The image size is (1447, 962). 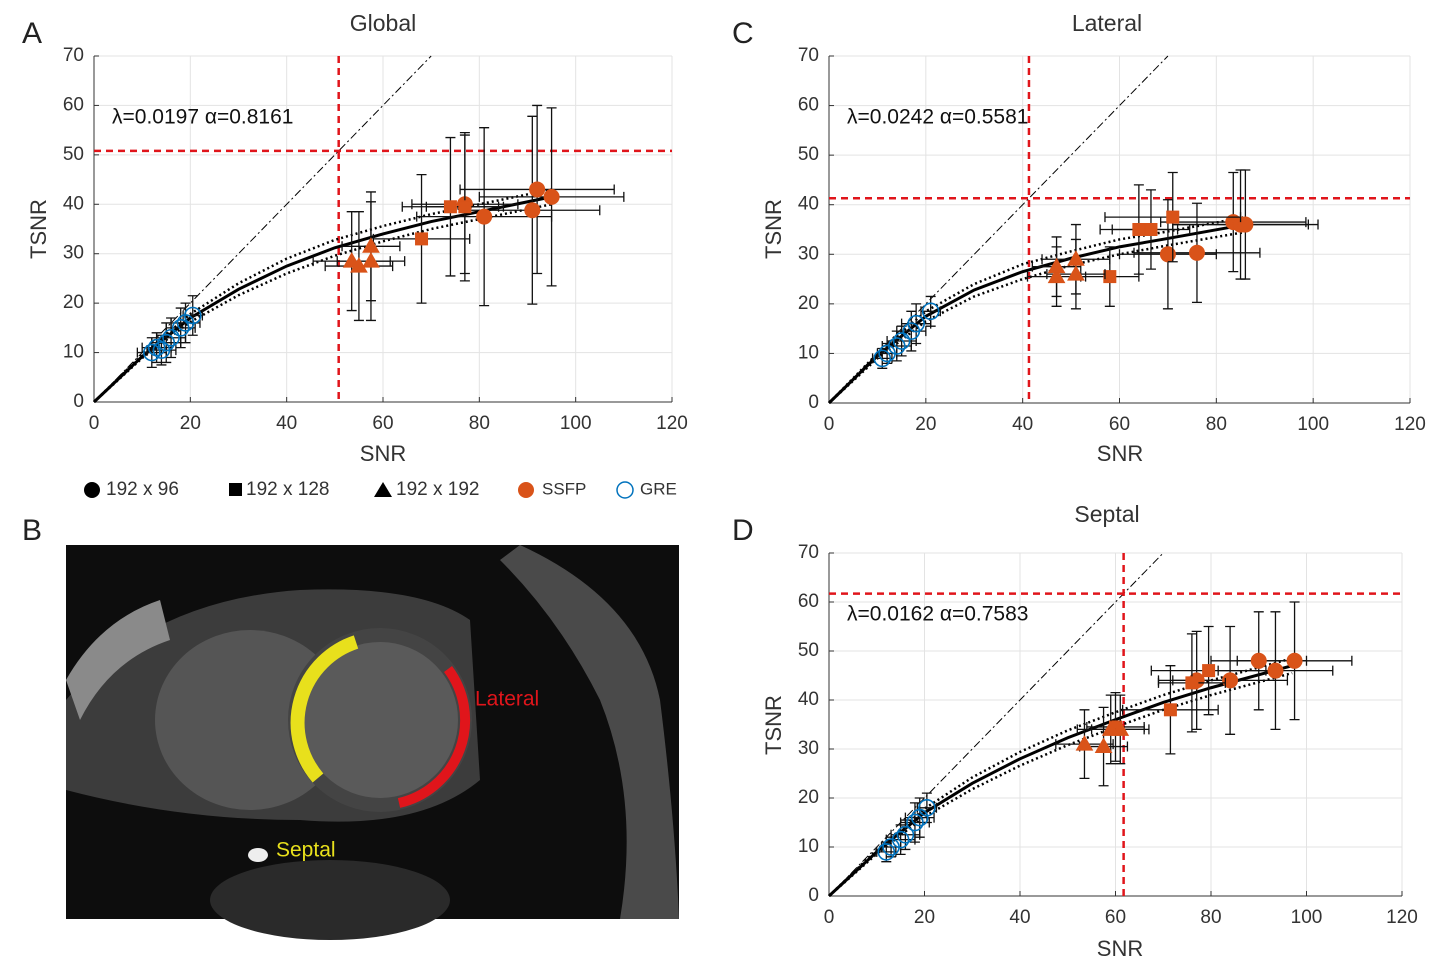 What do you see at coordinates (808, 797) in the screenshot?
I see `y-tick-label: 20` at bounding box center [808, 797].